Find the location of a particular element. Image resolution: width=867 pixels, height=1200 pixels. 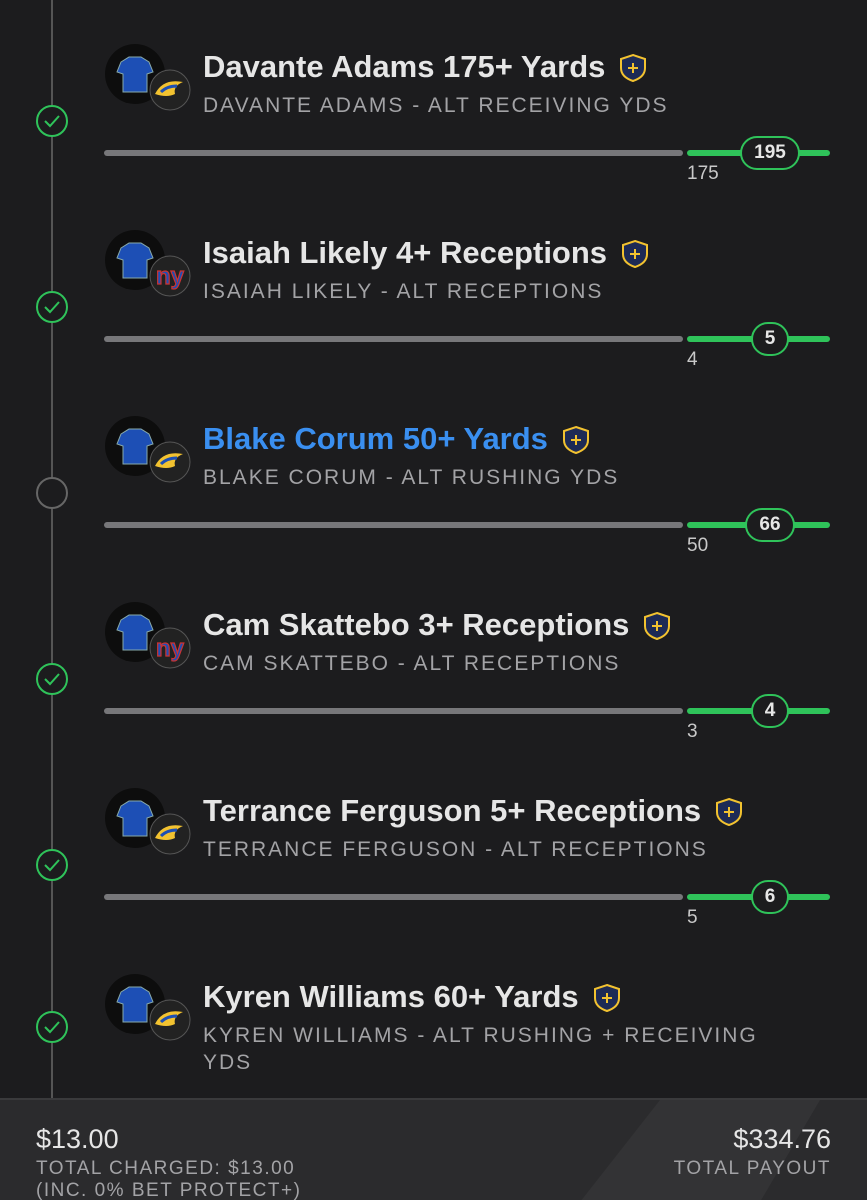

timeline is located at coordinates (52, 550).